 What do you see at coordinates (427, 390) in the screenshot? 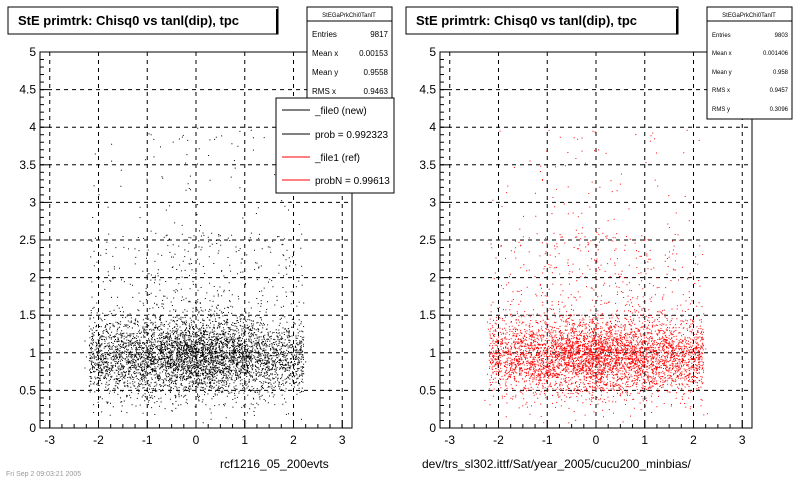
I see `right-ytick-label-1: 0.5` at bounding box center [427, 390].